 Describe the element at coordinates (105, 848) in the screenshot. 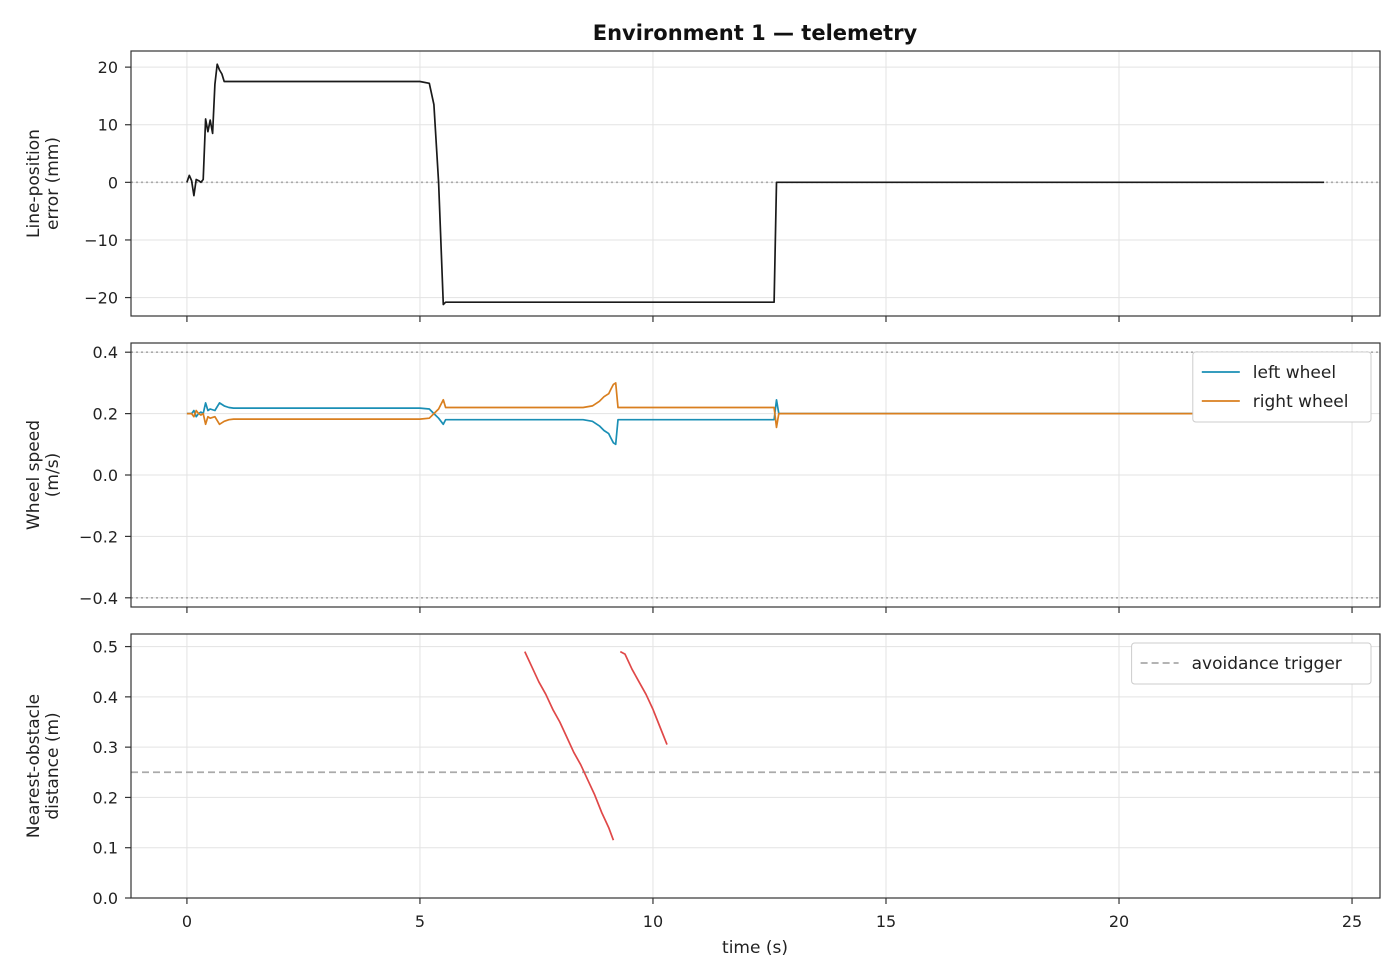

I see `panel-3-y-tick-label-4: 0.1` at that location.